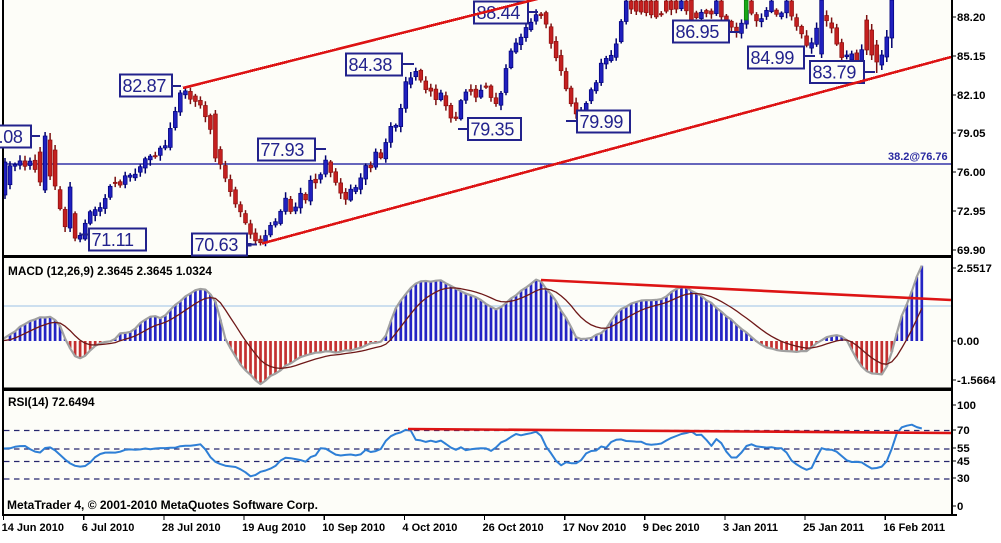 The width and height of the screenshot is (1001, 543). What do you see at coordinates (51, 402) in the screenshot?
I see `svg-text: RSI(14) 72.6494` at bounding box center [51, 402].